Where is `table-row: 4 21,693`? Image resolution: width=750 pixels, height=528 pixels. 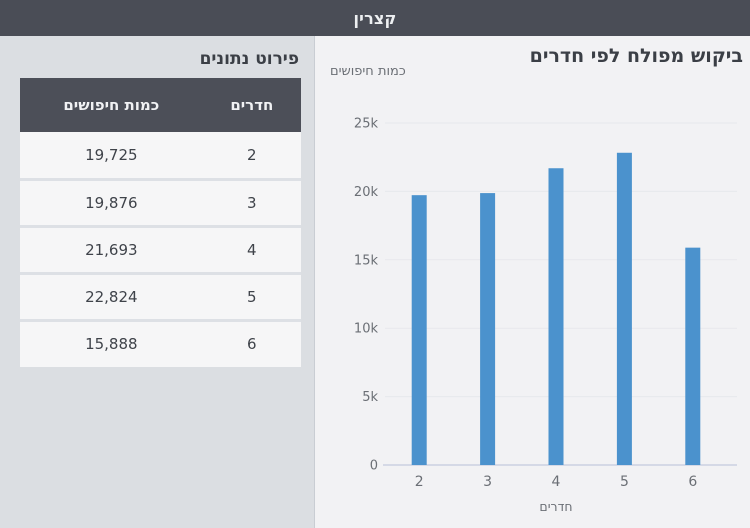
table-row: 4 21,693 is located at coordinates (160, 248).